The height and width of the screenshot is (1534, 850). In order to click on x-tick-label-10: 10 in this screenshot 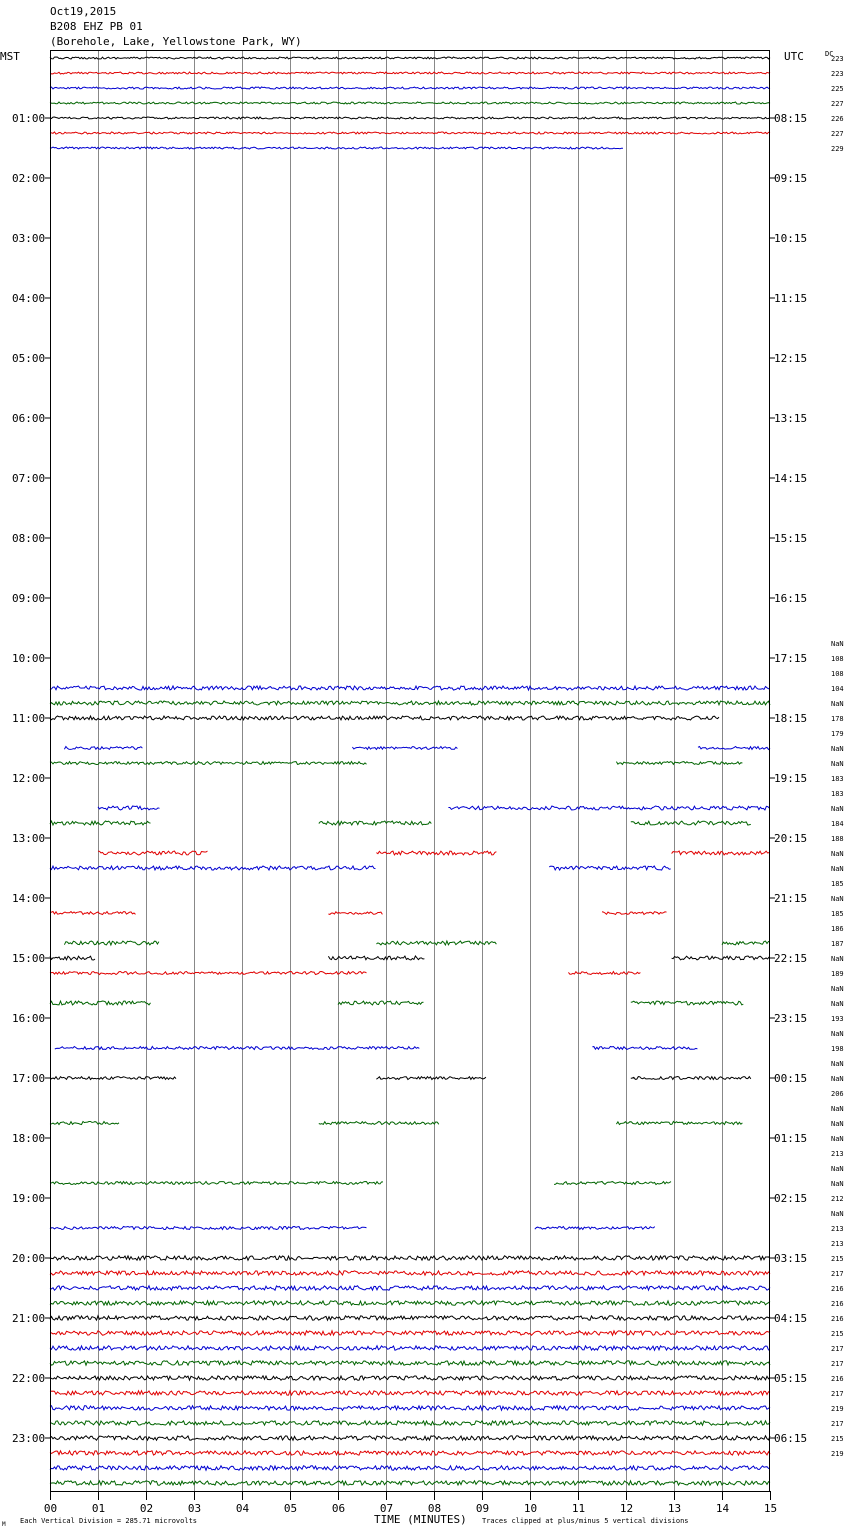, I will do `click(530, 1508)`.